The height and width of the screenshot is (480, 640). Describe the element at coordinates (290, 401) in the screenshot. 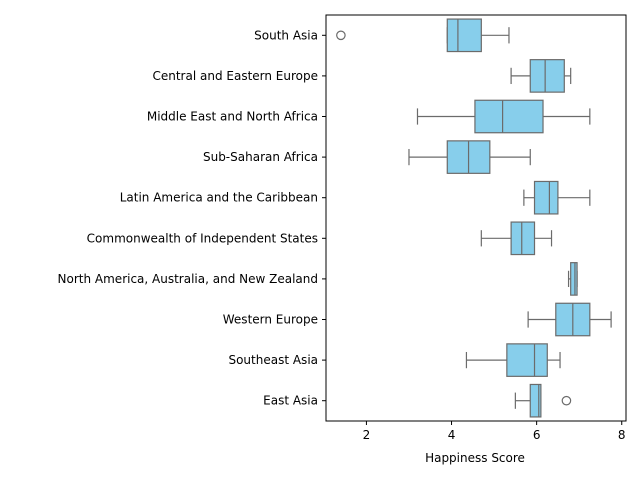

I see `y-tick-label: East Asia` at that location.